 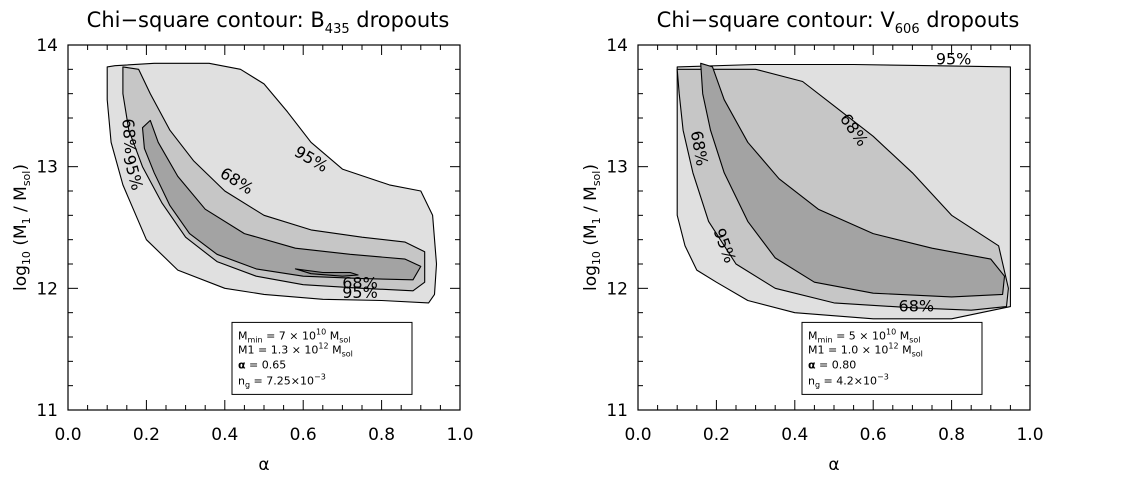 I want to click on chart-title: Chi−square contour: B435 dropouts, so click(x=268, y=22).